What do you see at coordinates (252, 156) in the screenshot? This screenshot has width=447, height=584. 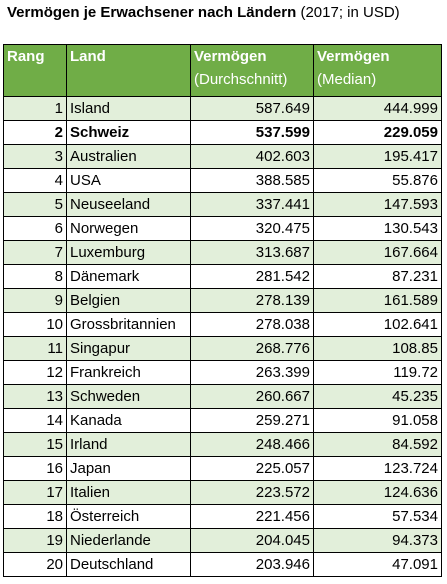 I see `mean-wealth-cell: 402.603` at bounding box center [252, 156].